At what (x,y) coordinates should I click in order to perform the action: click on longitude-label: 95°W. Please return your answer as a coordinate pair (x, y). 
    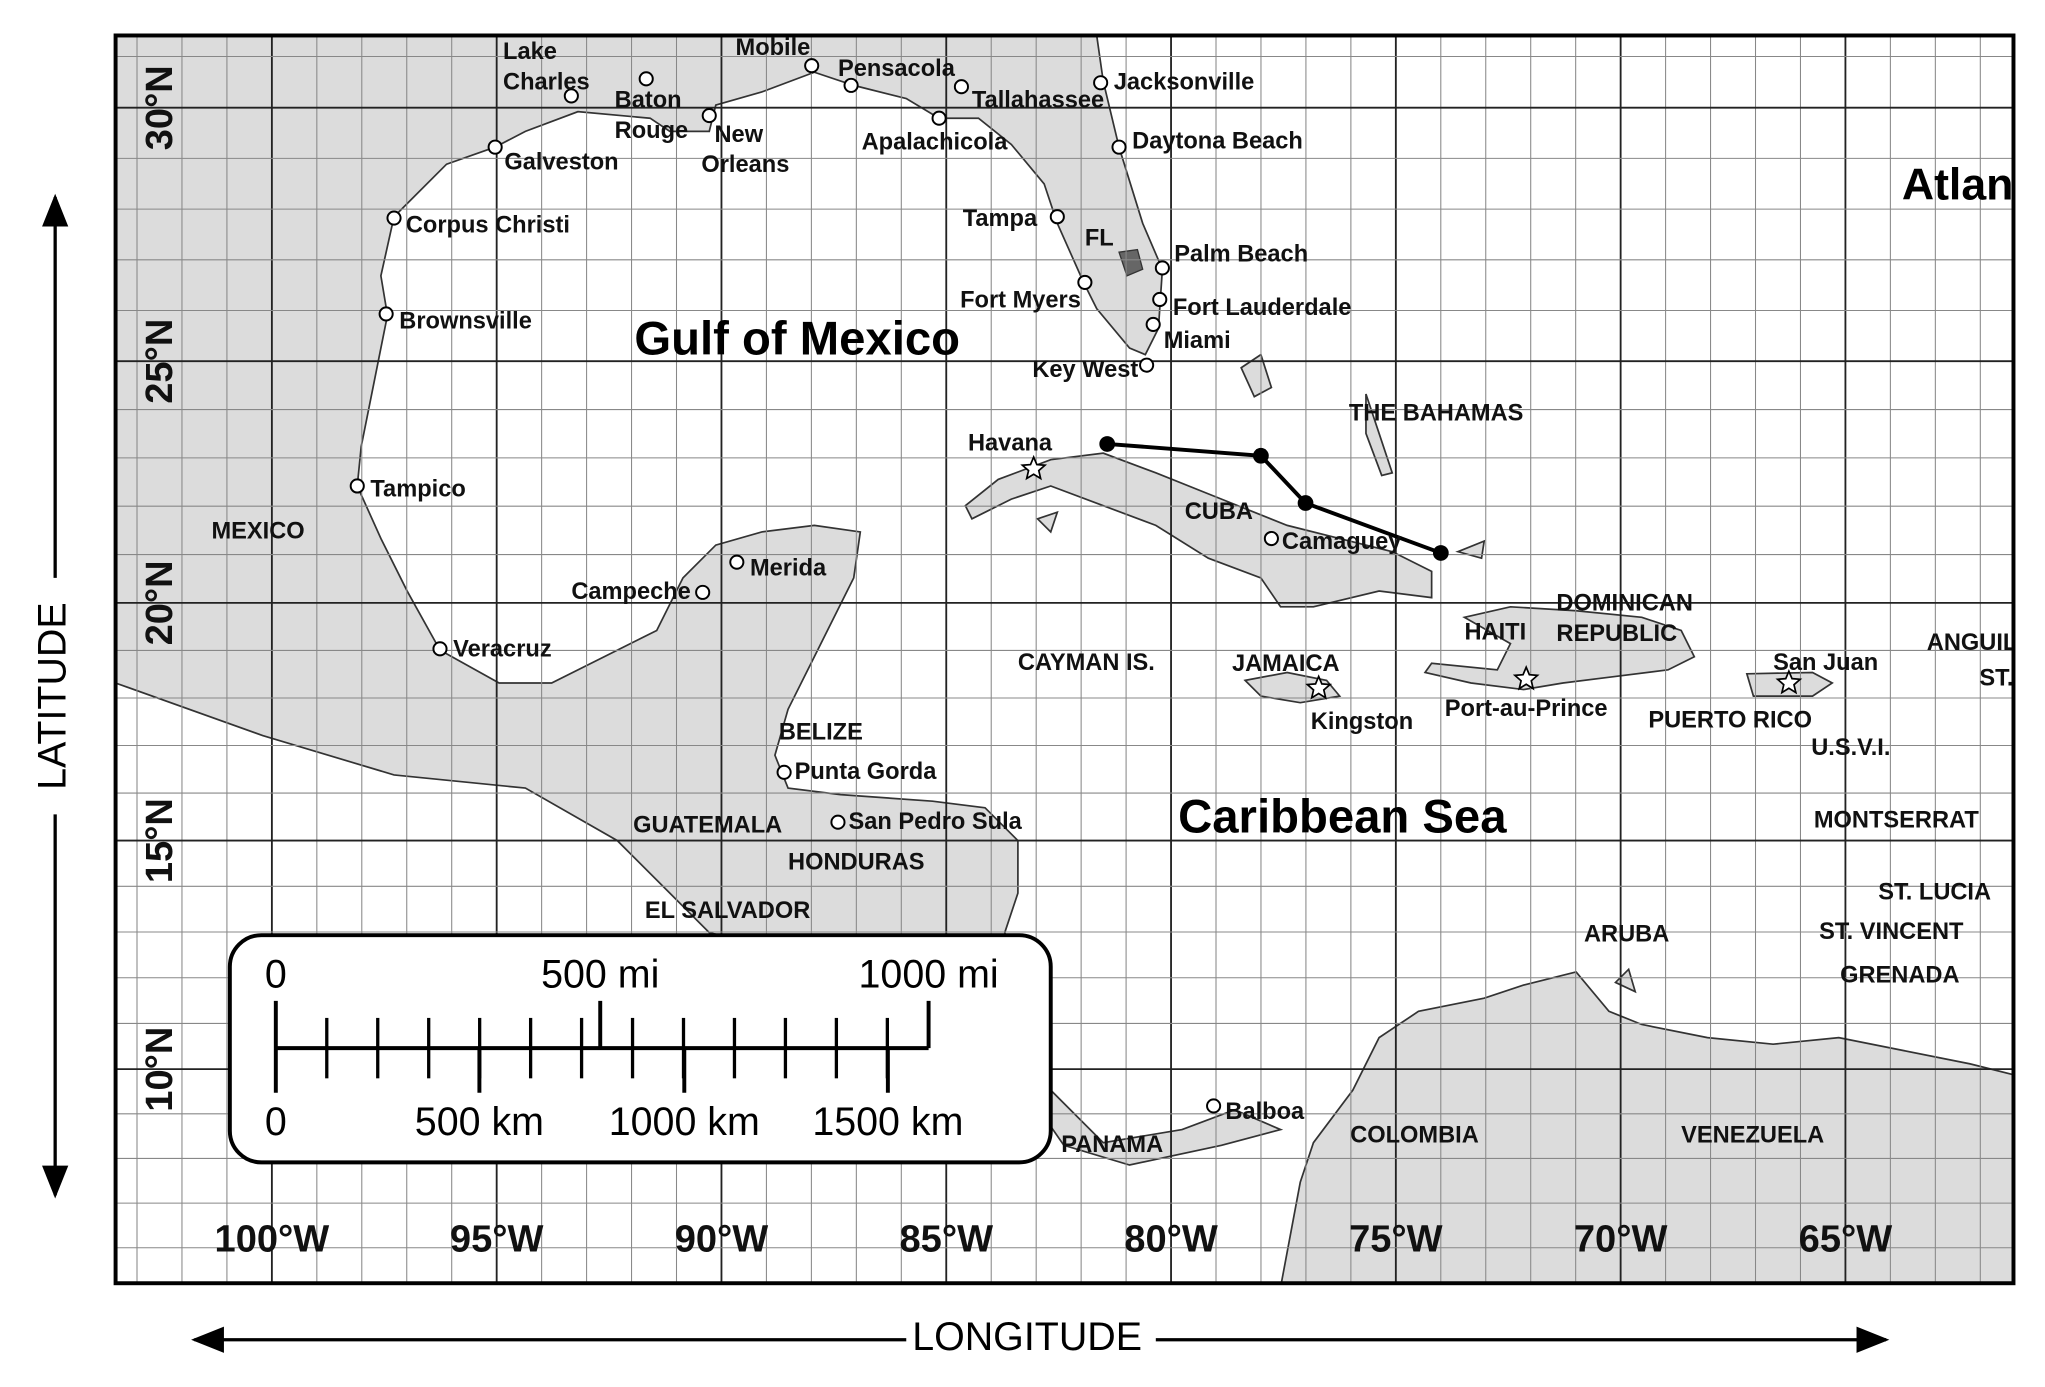
    Looking at the image, I should click on (497, 1240).